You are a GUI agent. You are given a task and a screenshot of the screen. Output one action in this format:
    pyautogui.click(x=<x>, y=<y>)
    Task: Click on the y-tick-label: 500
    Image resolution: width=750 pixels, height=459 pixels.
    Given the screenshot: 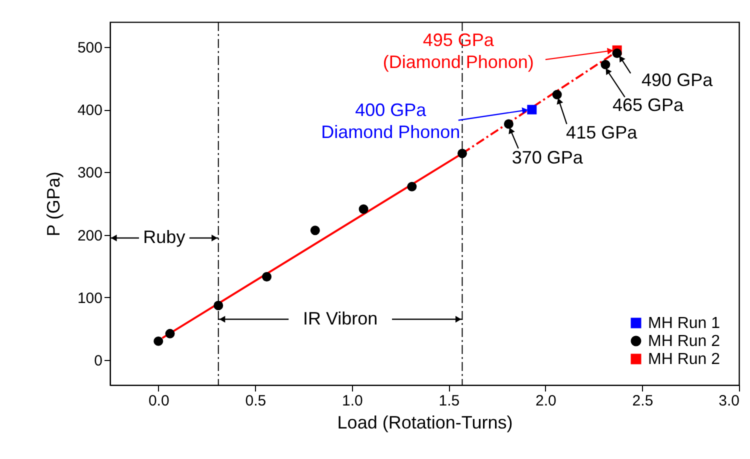 What is the action you would take?
    pyautogui.click(x=89, y=48)
    